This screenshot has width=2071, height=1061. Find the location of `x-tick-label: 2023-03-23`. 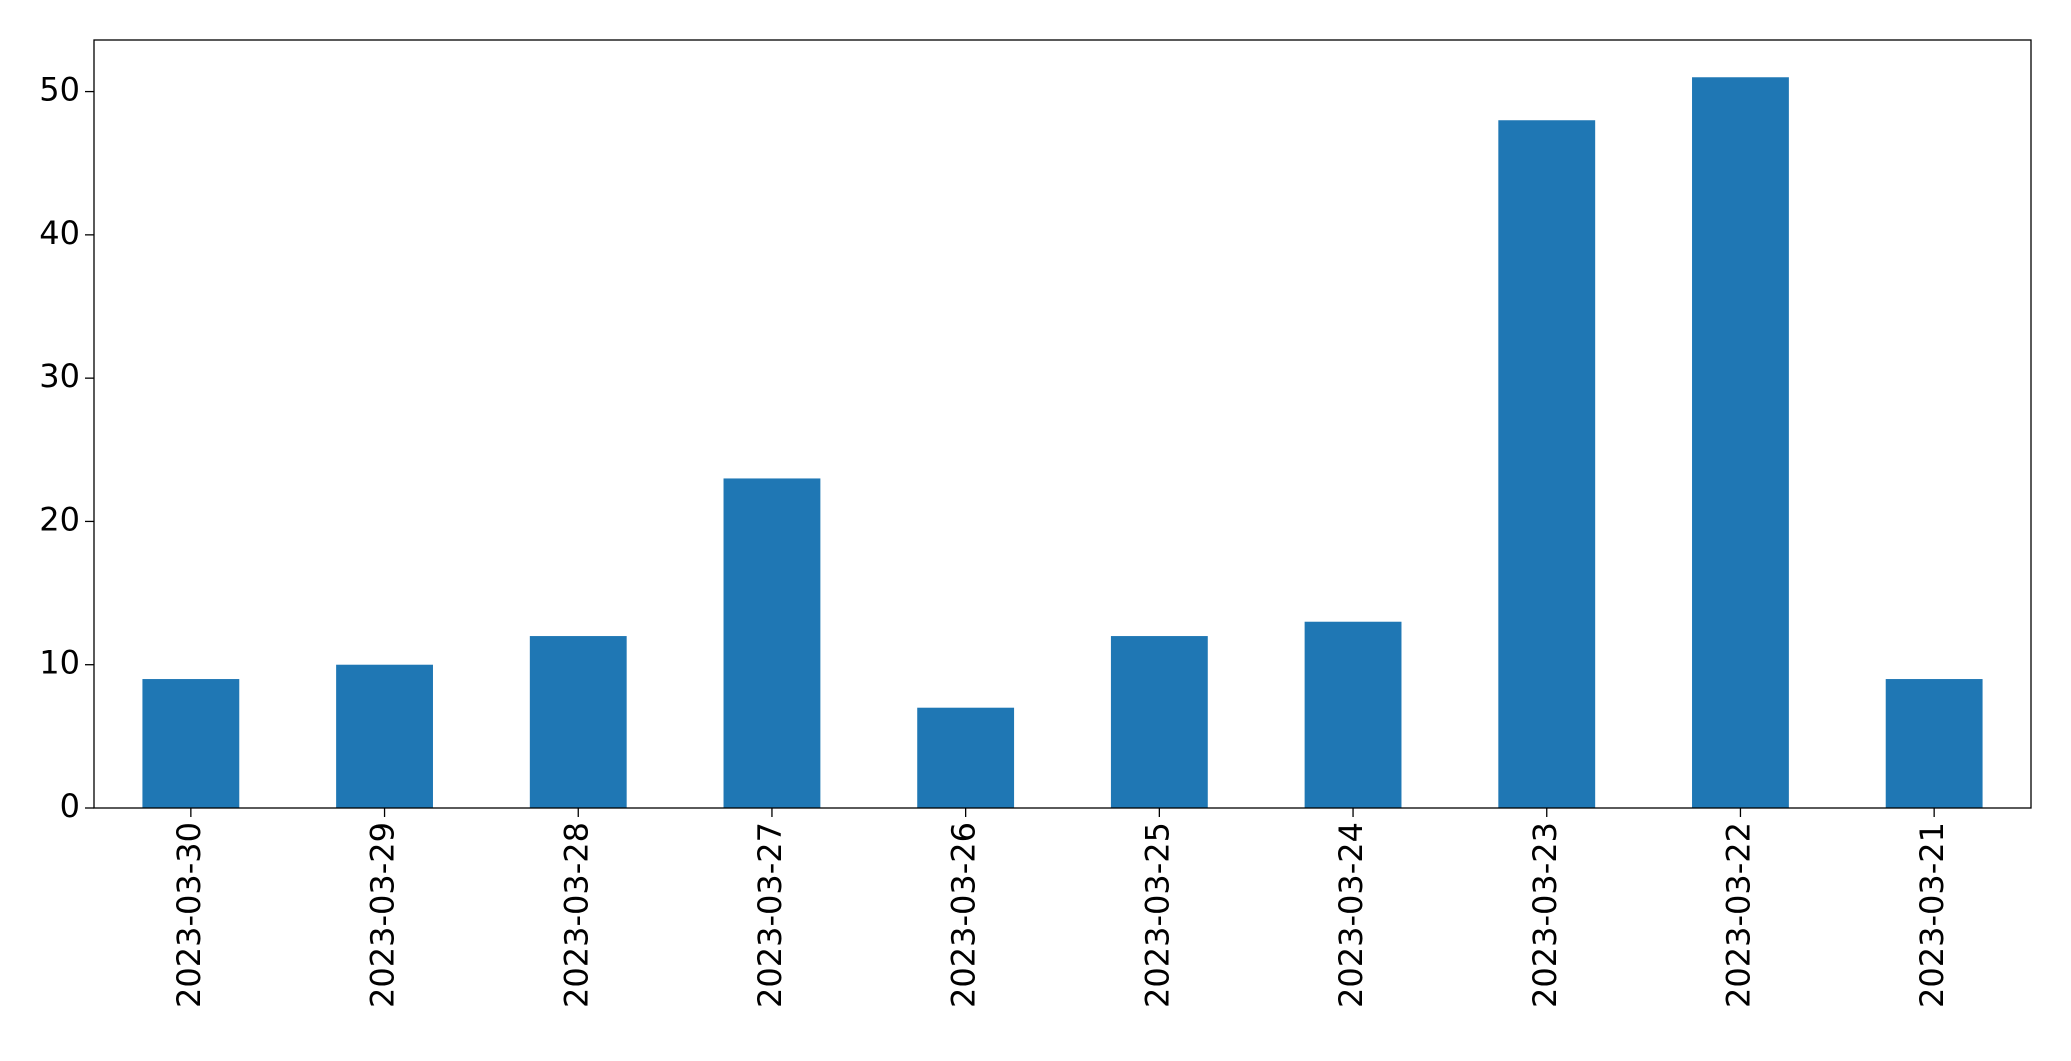

x-tick-label: 2023-03-23 is located at coordinates (1545, 915).